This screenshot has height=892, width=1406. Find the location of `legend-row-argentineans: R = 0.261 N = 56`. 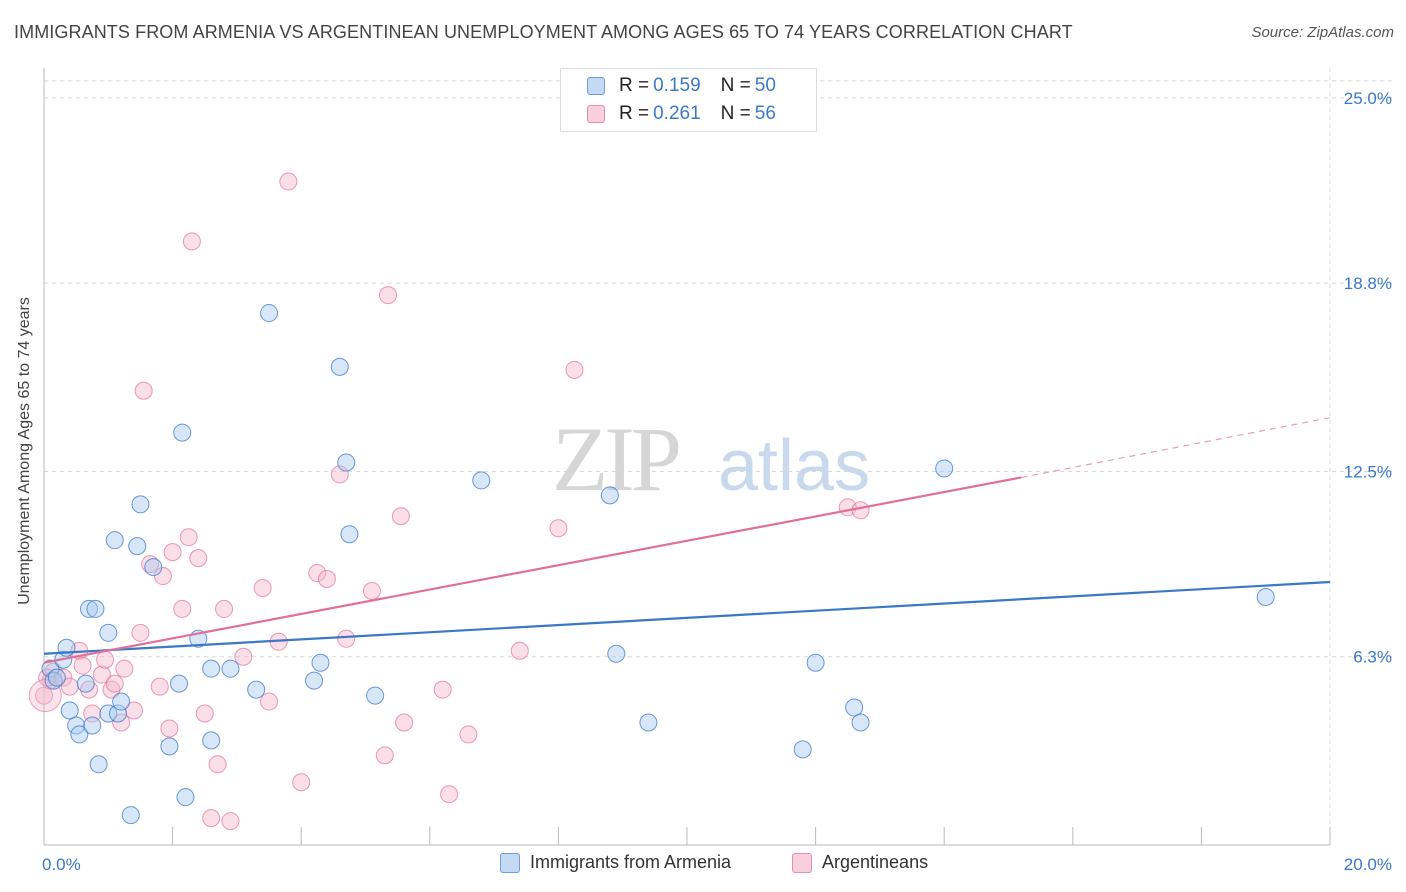

legend-row-argentineans: R = 0.261 N = 56 is located at coordinates (681, 114).